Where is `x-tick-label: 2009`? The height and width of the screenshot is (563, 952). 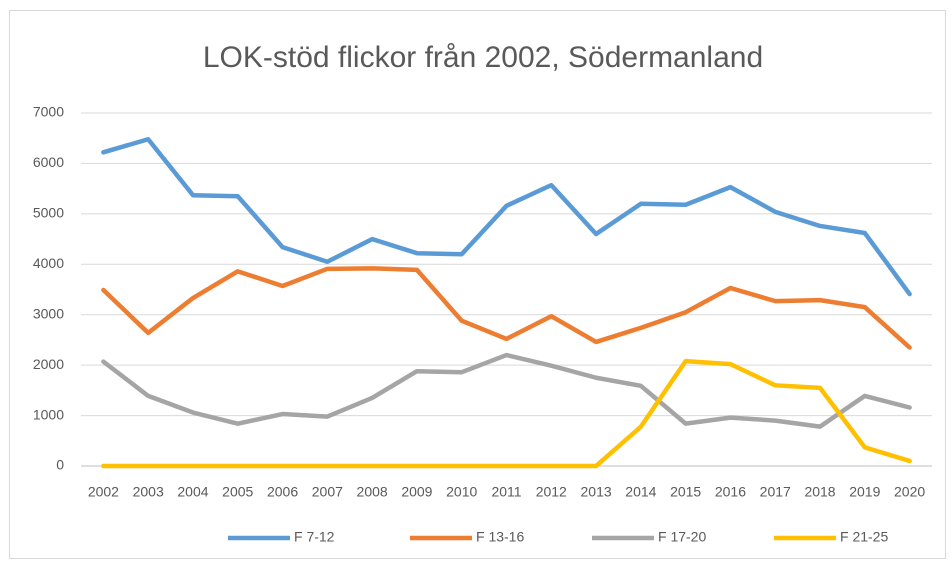 x-tick-label: 2009 is located at coordinates (416, 492).